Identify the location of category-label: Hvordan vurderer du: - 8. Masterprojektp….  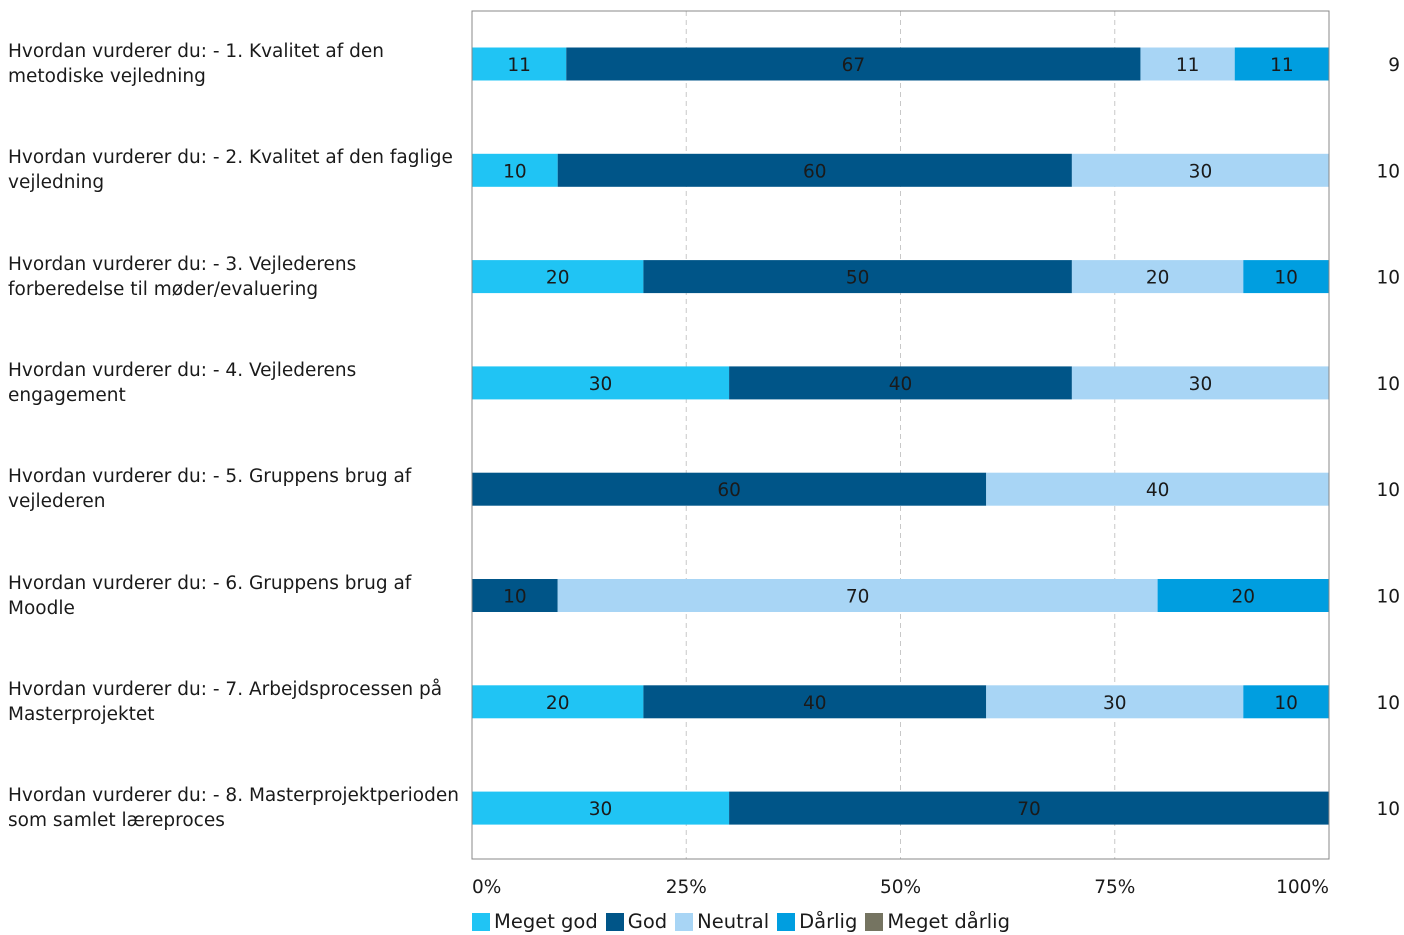
(233, 808).